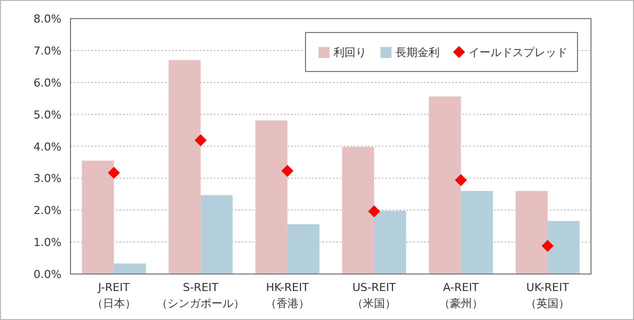 The height and width of the screenshot is (320, 634). I want to click on y-tick-label: 3.0%, so click(48, 179).